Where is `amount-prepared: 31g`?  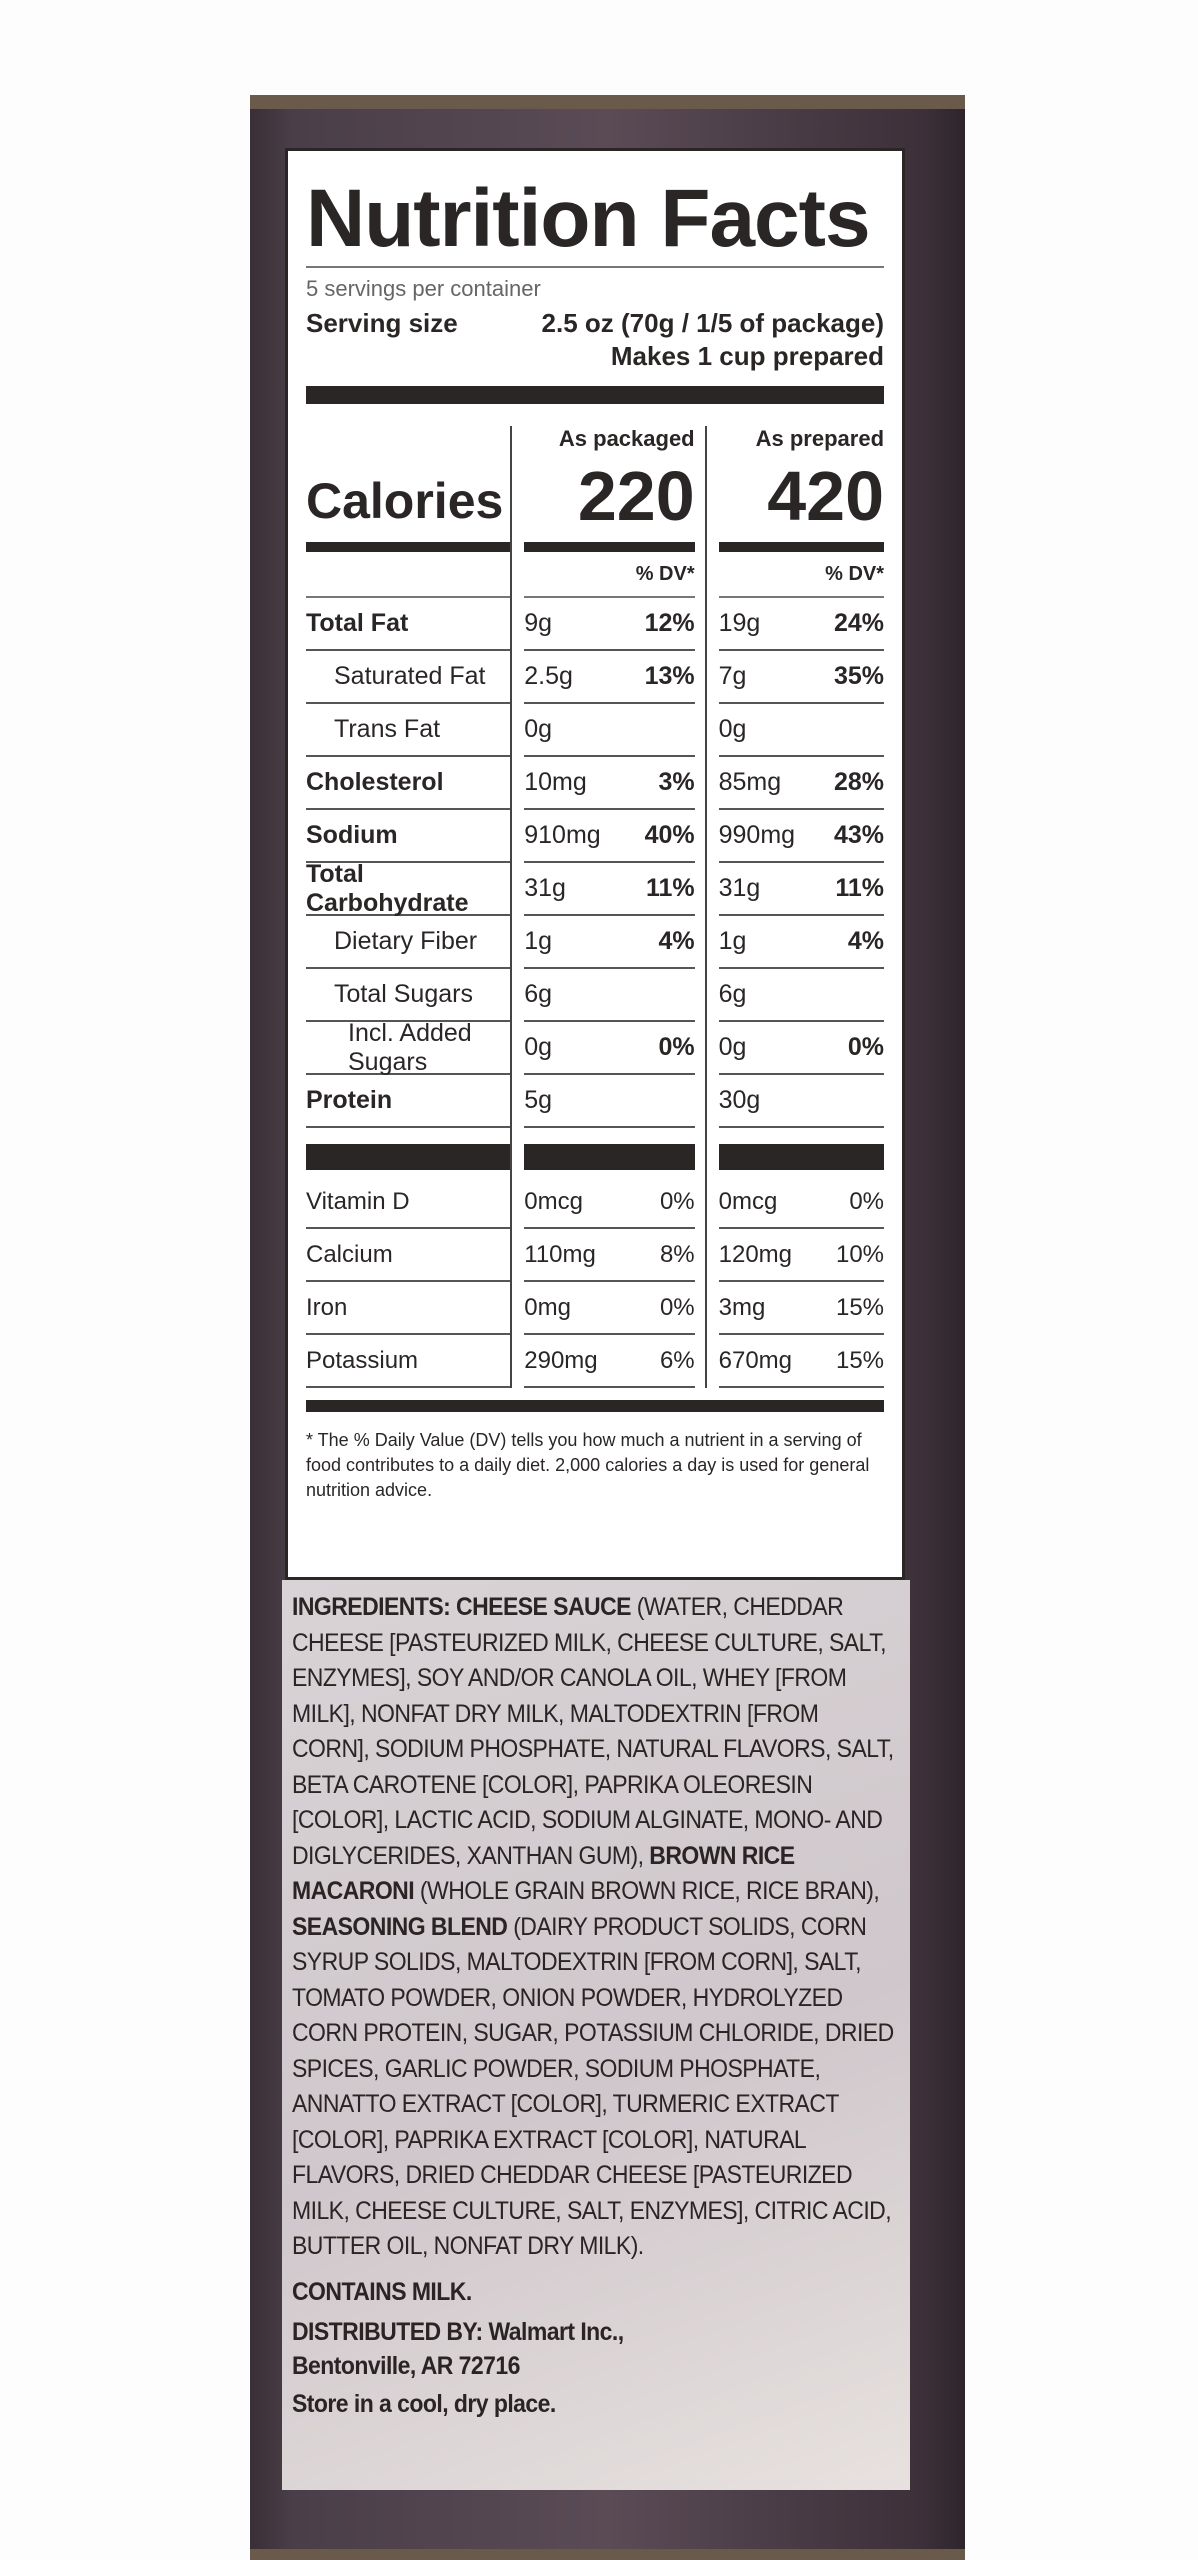
amount-prepared: 31g is located at coordinates (739, 888).